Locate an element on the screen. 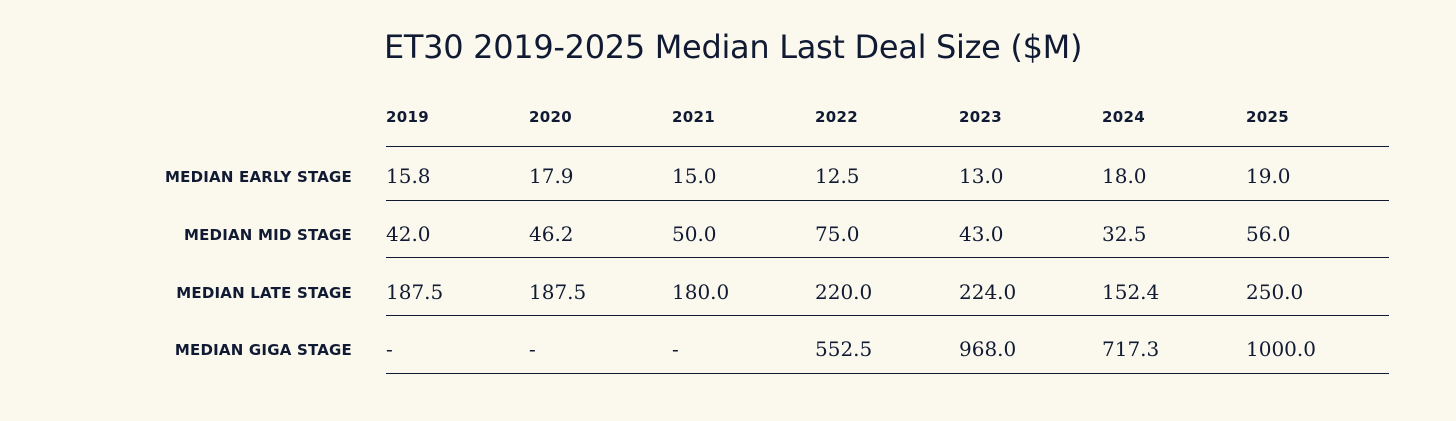 The height and width of the screenshot is (421, 1456). table-cell: 250.0 is located at coordinates (1275, 292).